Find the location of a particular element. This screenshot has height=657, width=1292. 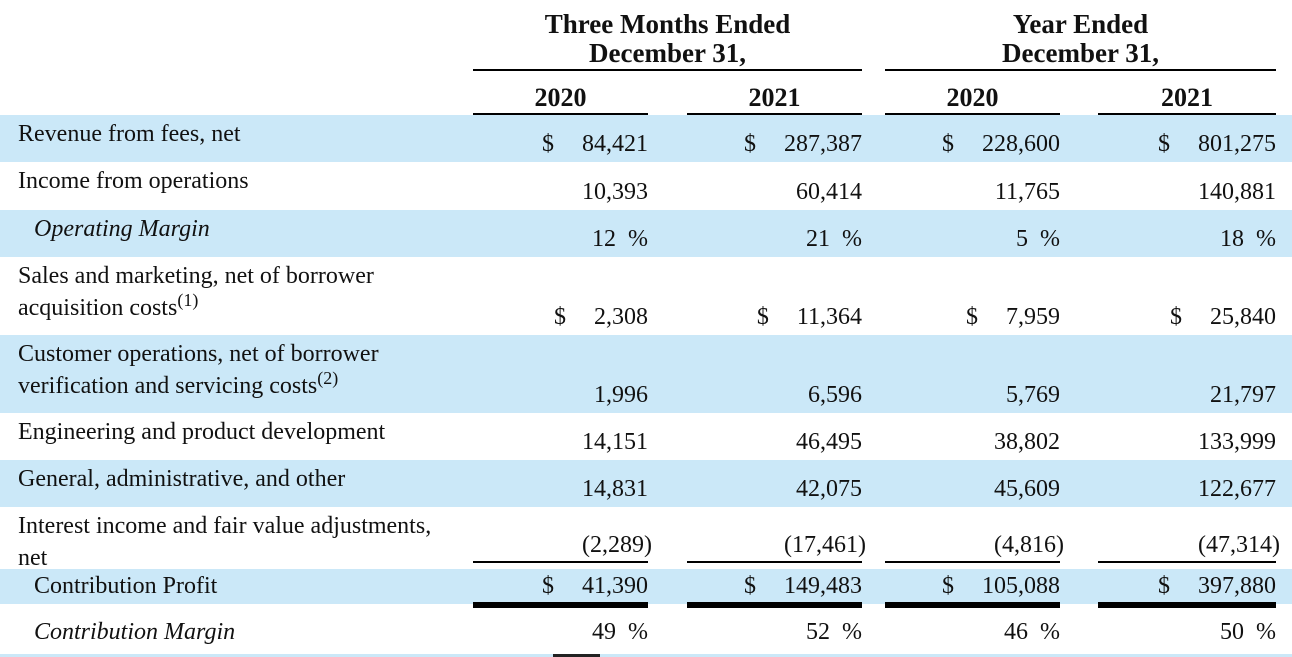

value-cell: 6,596 is located at coordinates (774, 374).